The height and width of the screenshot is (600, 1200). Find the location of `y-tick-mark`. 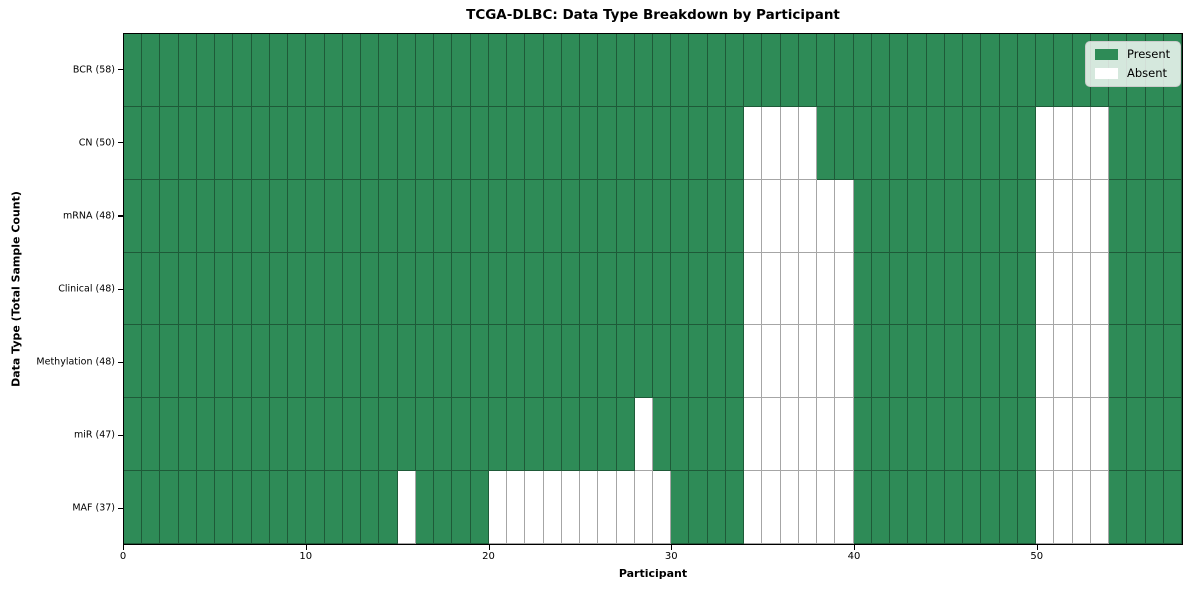

y-tick-mark is located at coordinates (120, 216).